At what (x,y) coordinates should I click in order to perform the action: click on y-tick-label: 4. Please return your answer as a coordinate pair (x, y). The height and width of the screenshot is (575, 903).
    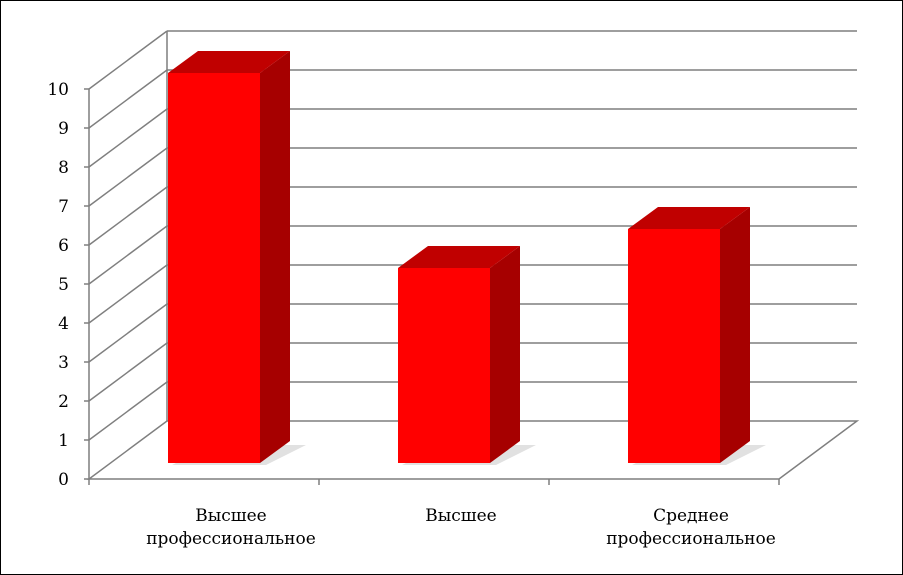
    Looking at the image, I should click on (63, 324).